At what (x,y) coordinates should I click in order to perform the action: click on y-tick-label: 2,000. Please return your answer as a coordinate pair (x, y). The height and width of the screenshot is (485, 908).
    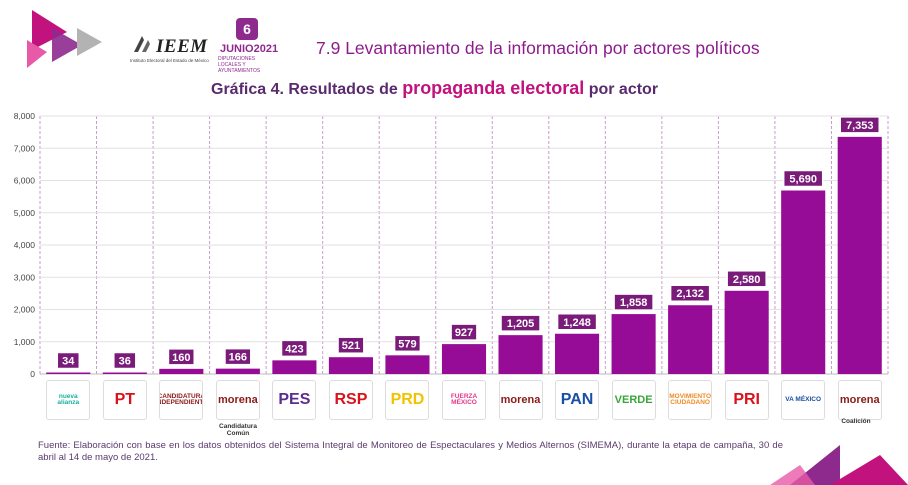
    Looking at the image, I should click on (25, 310).